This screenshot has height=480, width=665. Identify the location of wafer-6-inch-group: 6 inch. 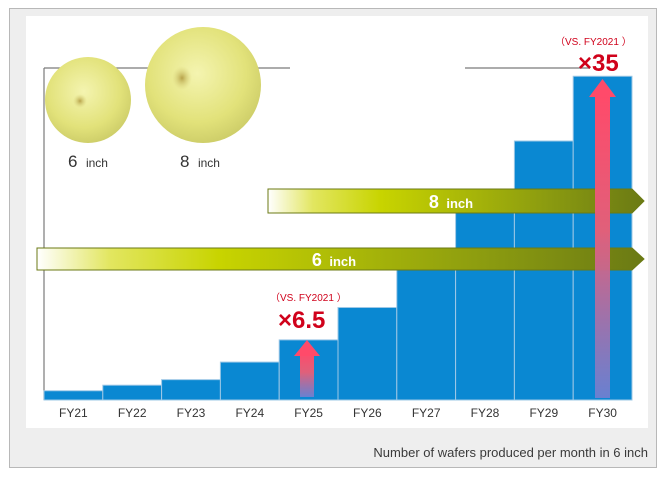
(88, 114).